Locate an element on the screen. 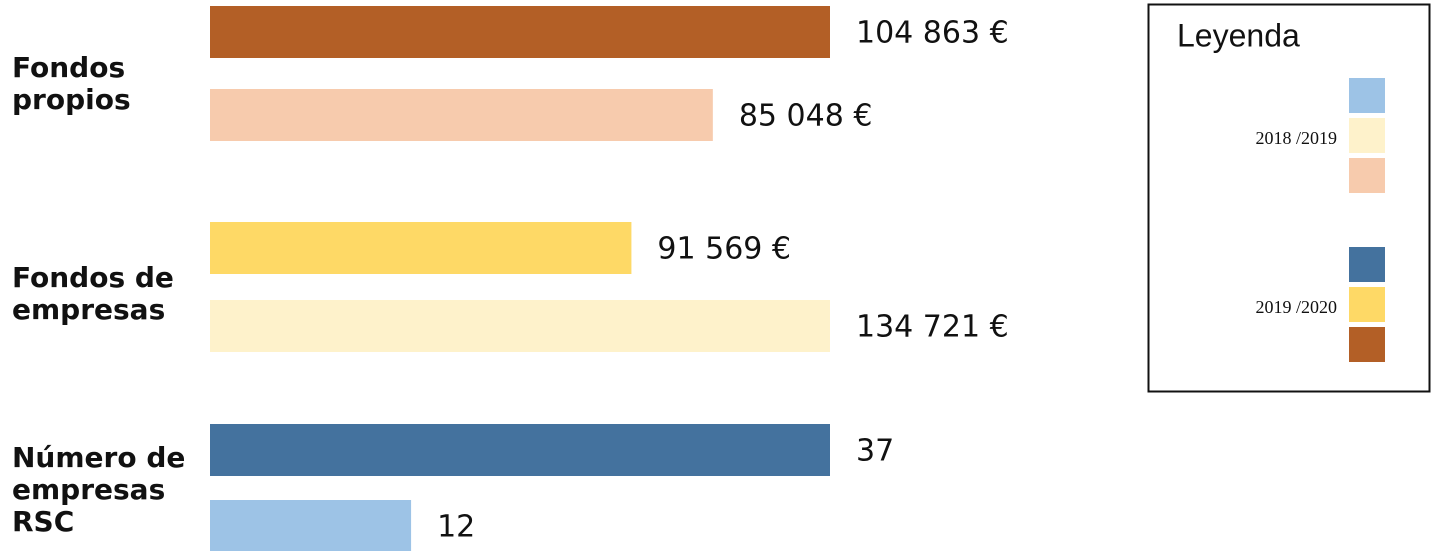 This screenshot has height=551, width=1435. value-label: 37 is located at coordinates (875, 451).